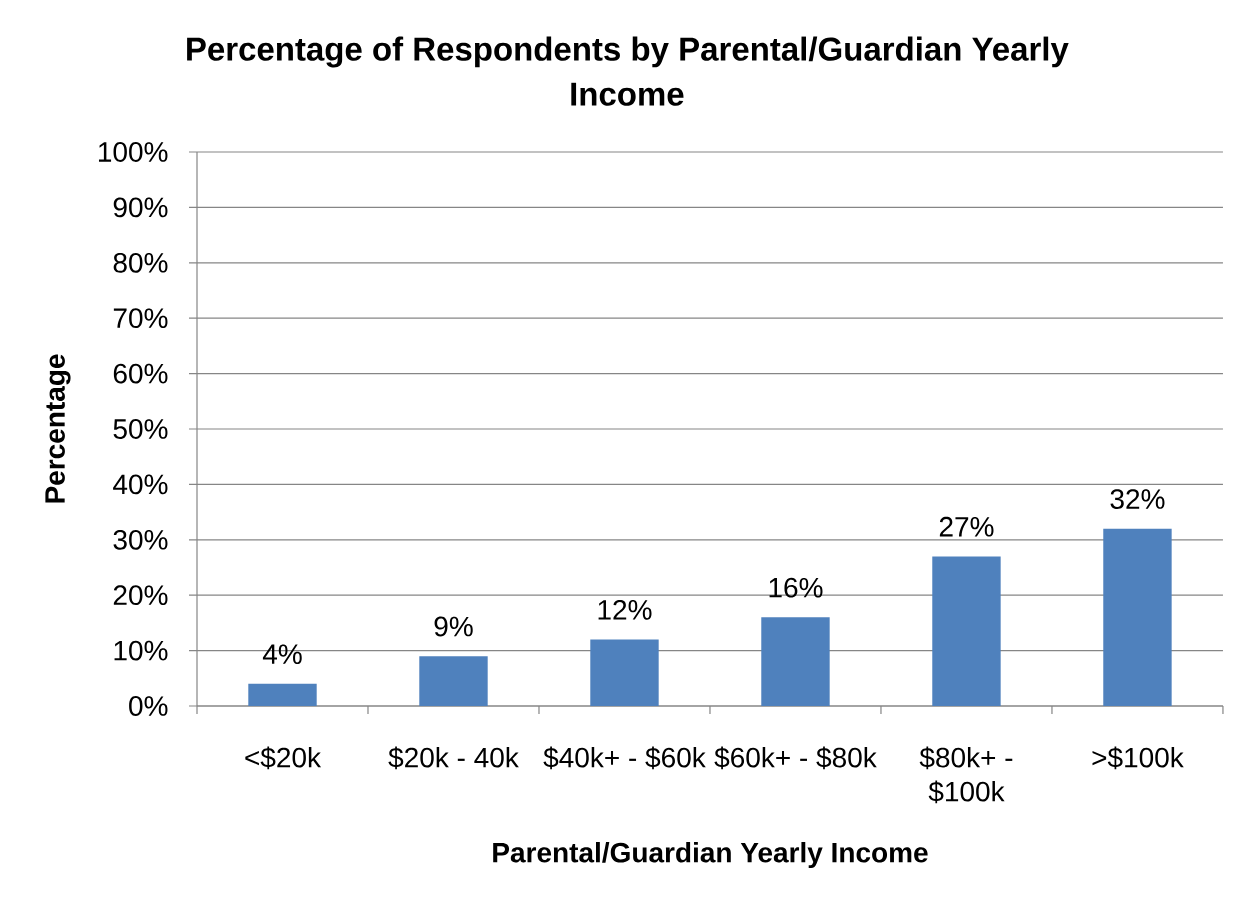  Describe the element at coordinates (796, 587) in the screenshot. I see `data-label: 16%` at that location.